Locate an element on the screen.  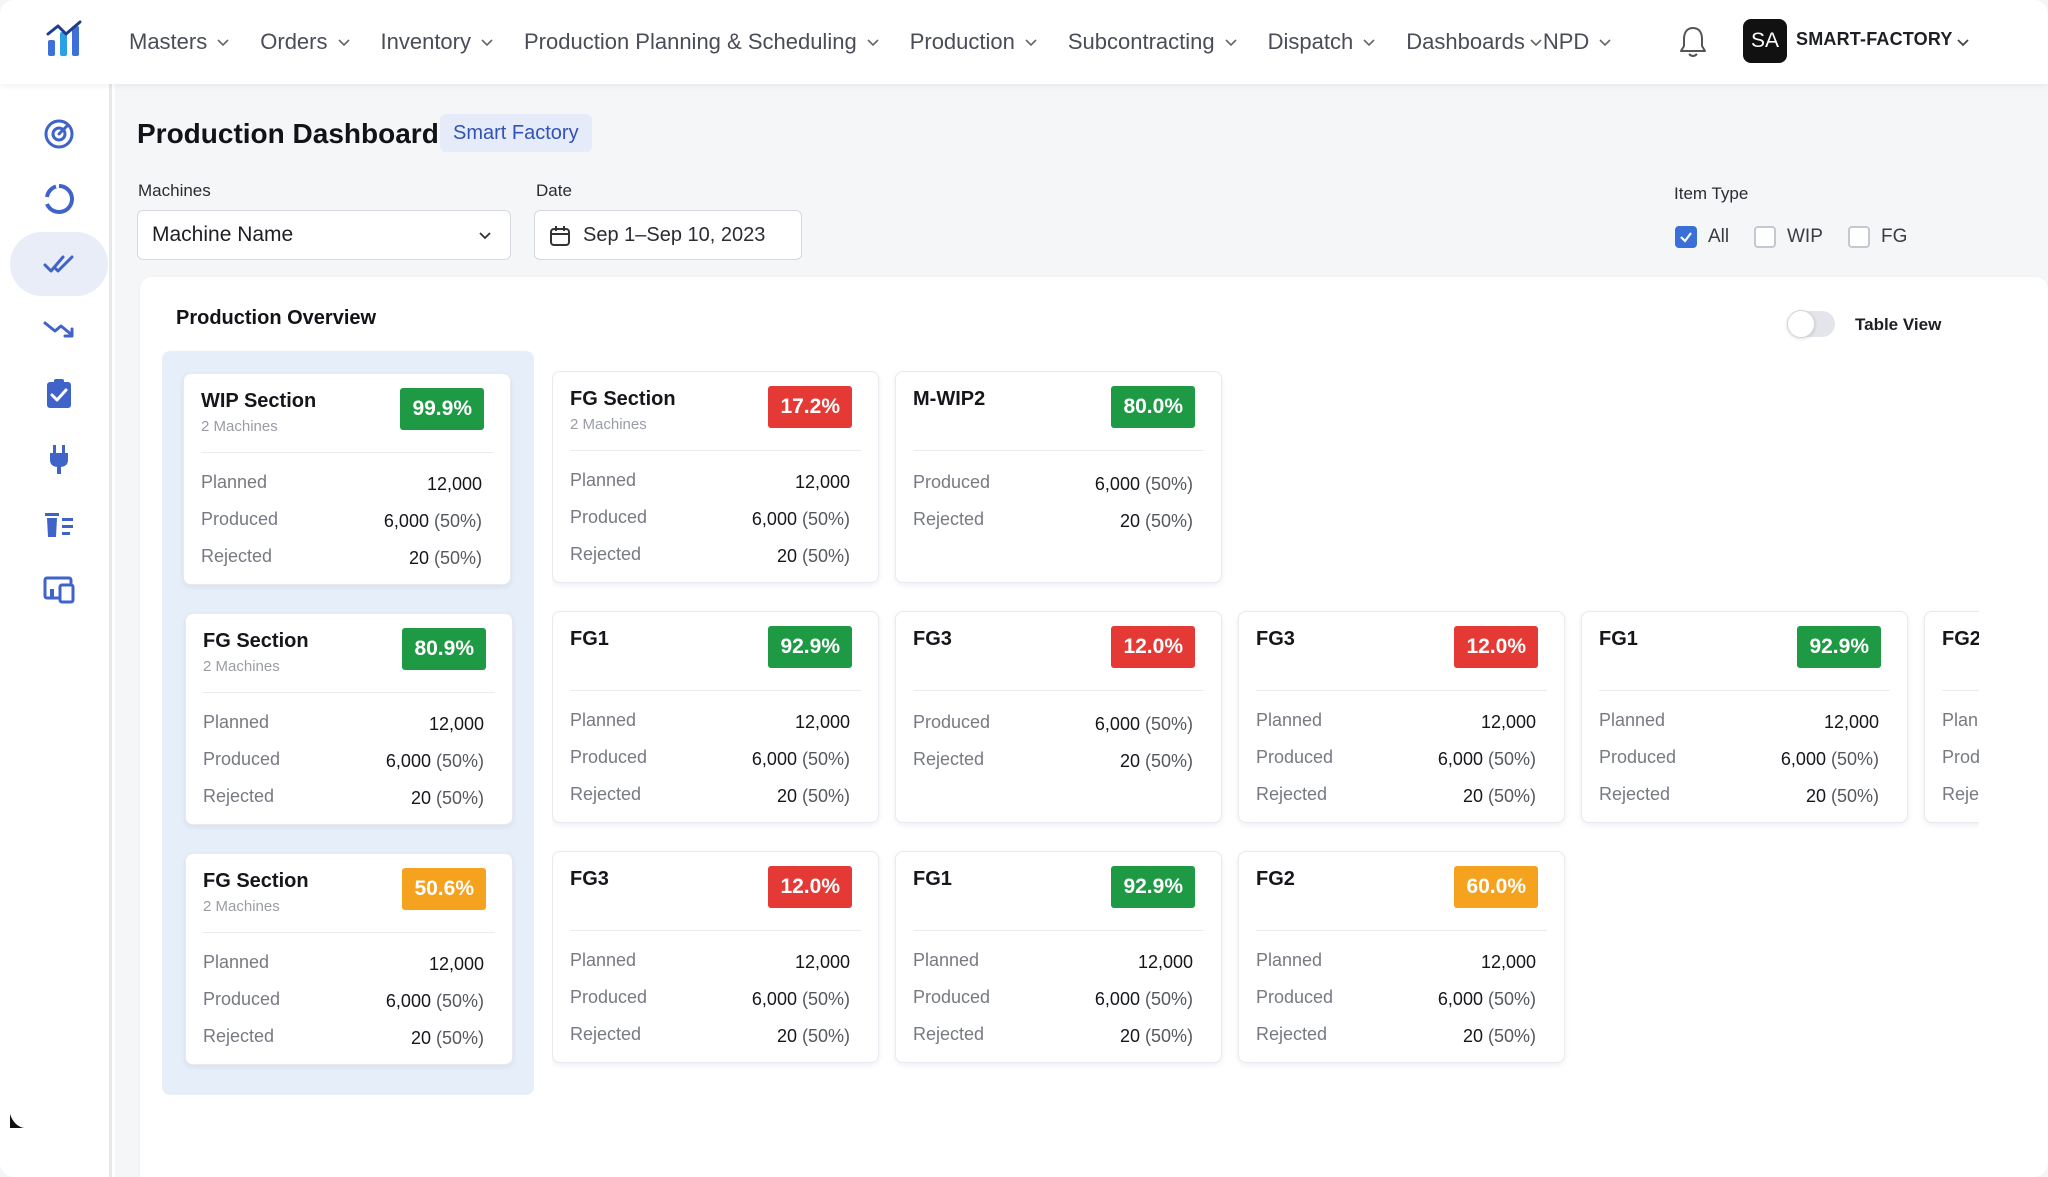
avatar: SA is located at coordinates (1765, 41).